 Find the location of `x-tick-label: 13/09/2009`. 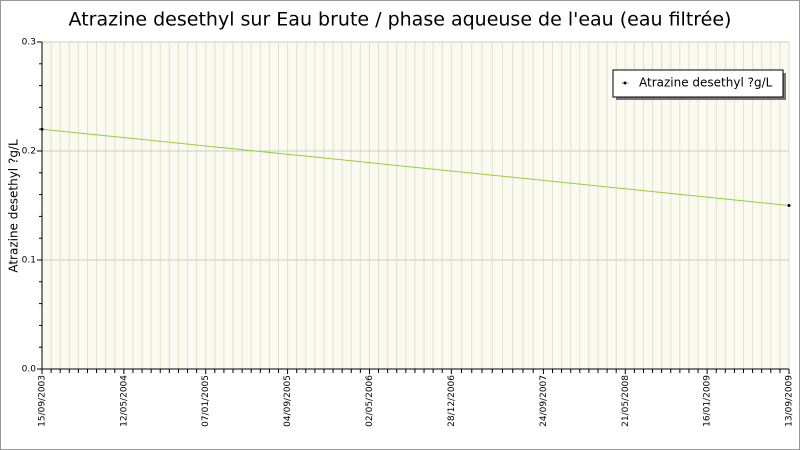

x-tick-label: 13/09/2009 is located at coordinates (790, 401).